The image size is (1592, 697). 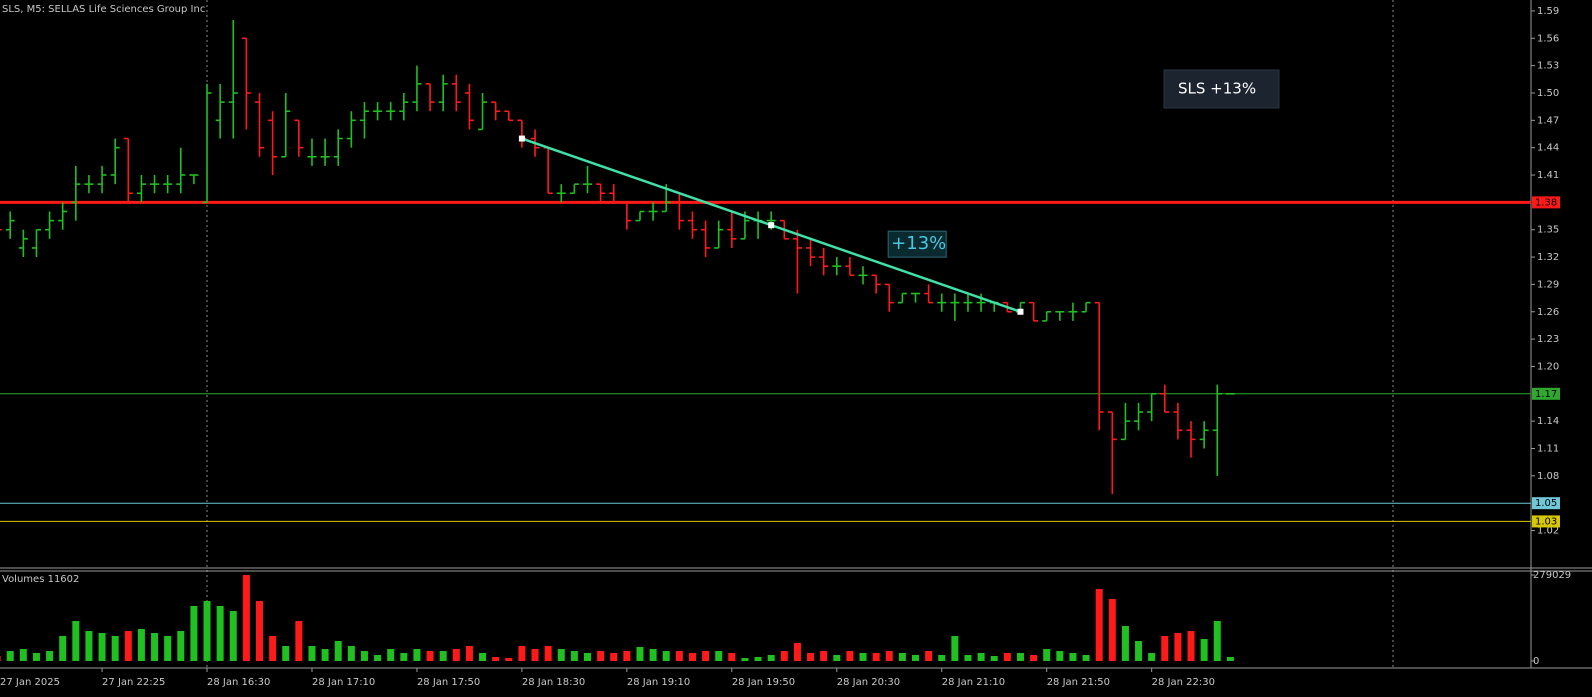 I want to click on info-box, so click(x=1221, y=89).